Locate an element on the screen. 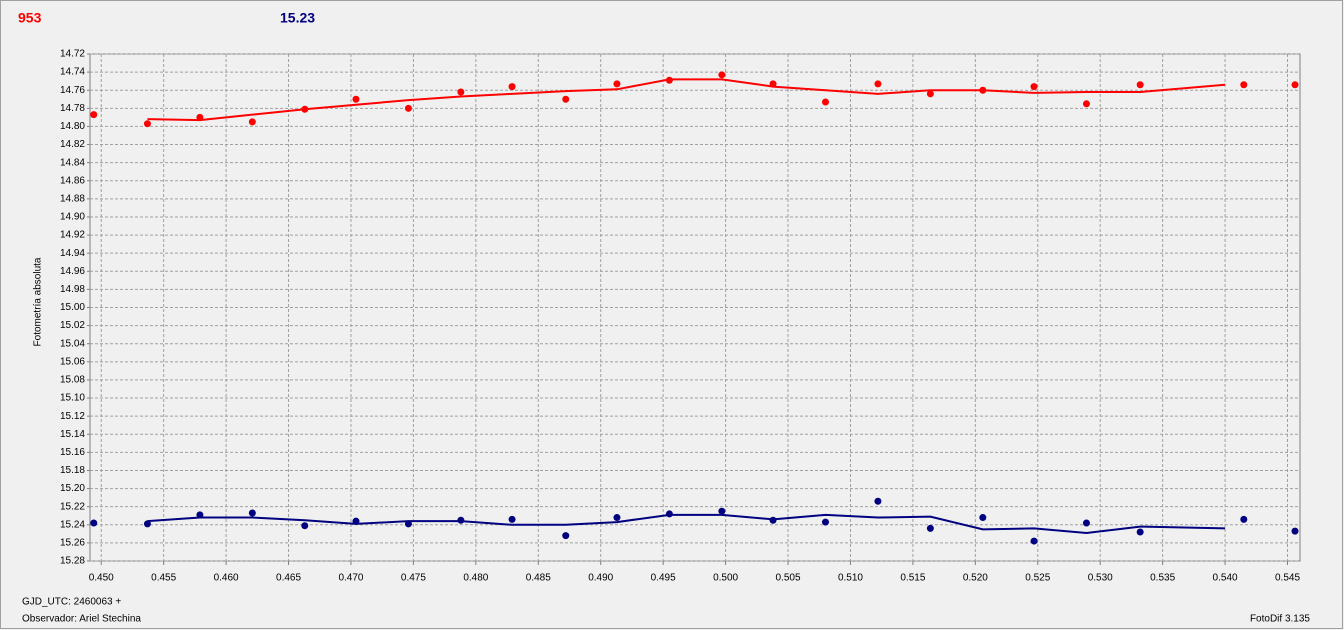 The image size is (1344, 630). y-tick-label: 15.24 is located at coordinates (72, 524).